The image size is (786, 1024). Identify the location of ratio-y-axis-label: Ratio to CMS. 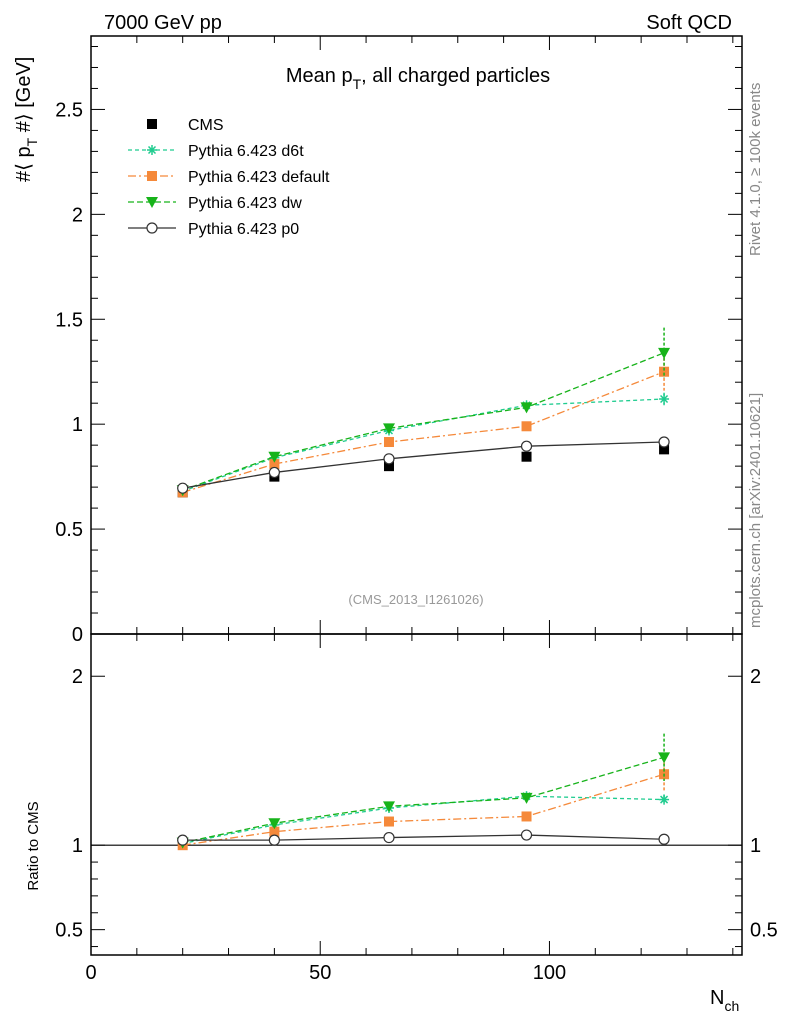
(33, 845).